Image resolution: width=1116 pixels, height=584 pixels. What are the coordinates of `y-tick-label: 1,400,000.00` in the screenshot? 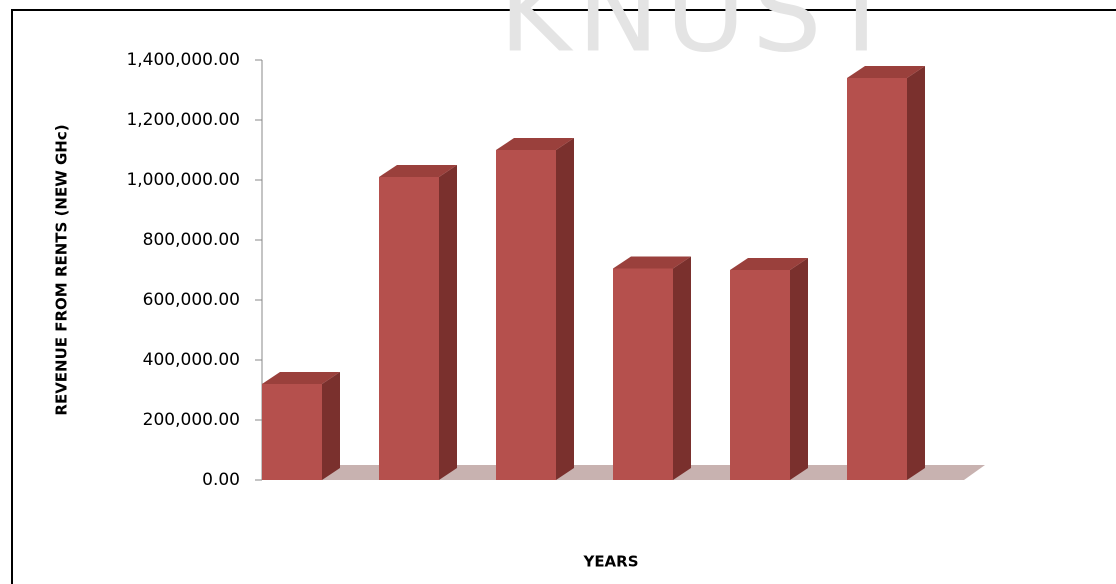 It's located at (183, 60).